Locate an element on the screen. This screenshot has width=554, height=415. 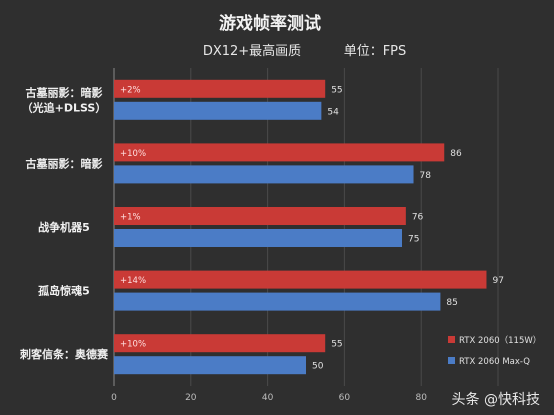
chart-subtitle: DX12+最高画质 is located at coordinates (252, 51).